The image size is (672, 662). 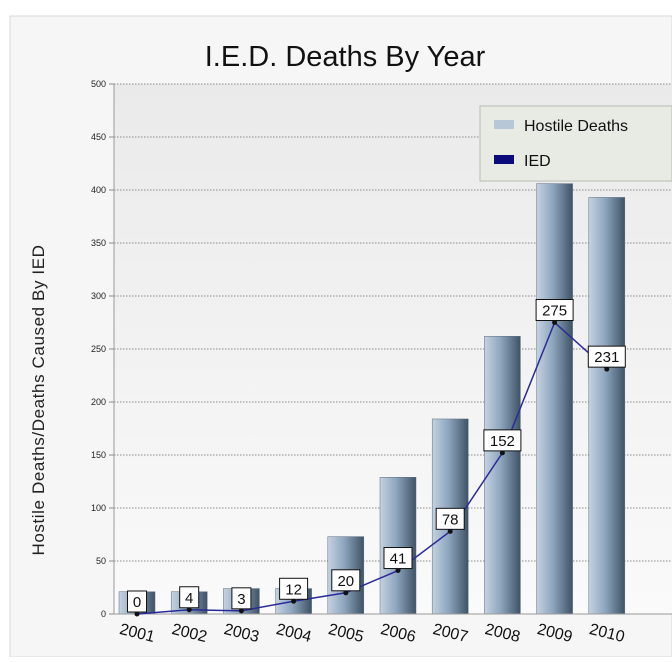 I want to click on legend-box, so click(x=575, y=143).